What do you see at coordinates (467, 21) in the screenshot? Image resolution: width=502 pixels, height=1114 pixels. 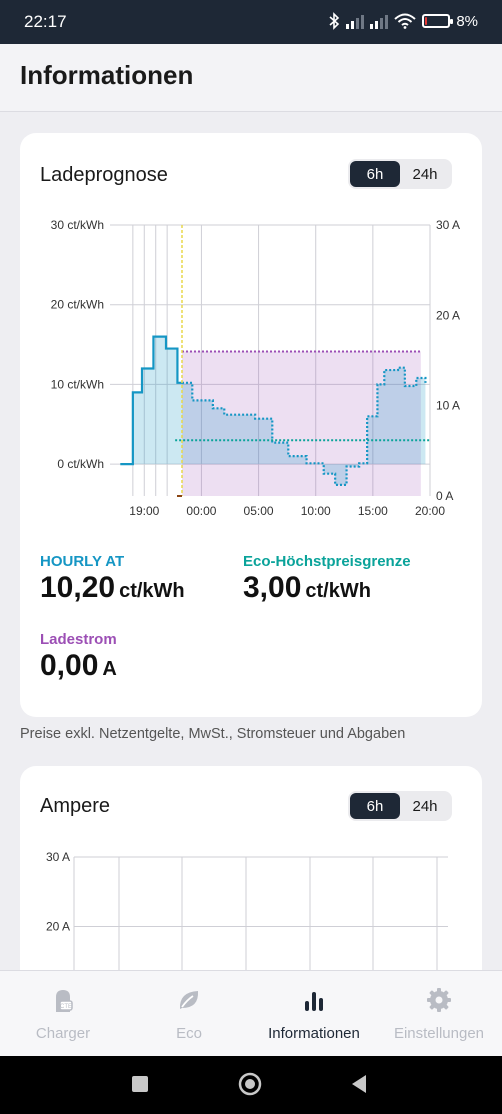 I see `battery-percent: 8%` at bounding box center [467, 21].